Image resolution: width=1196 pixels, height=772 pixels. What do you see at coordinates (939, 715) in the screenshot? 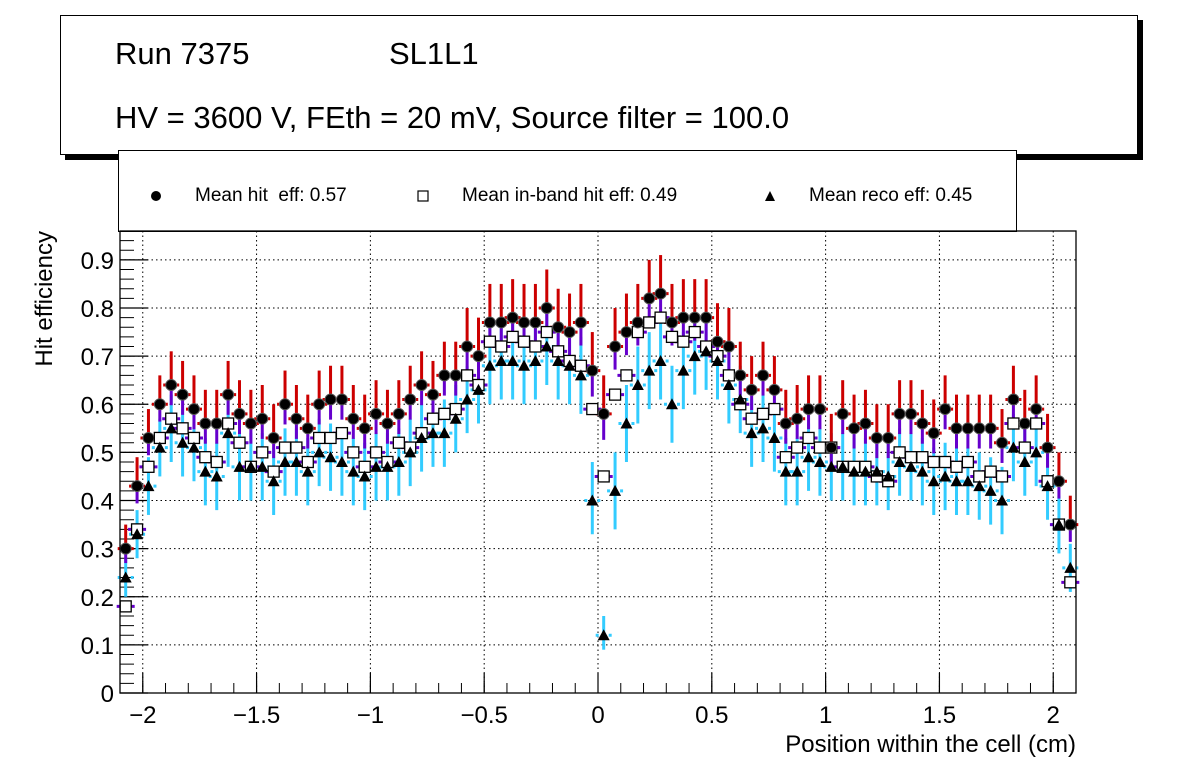
I see `x-tick-label: 1.5` at bounding box center [939, 715].